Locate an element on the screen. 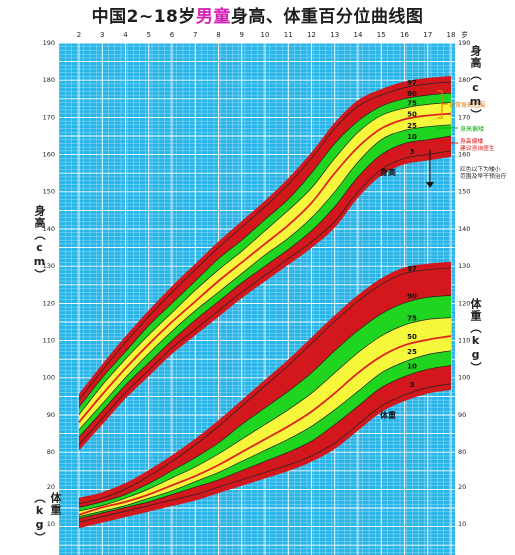 The width and height of the screenshot is (515, 555). height-tick-label-left: 100 is located at coordinates (49, 378).